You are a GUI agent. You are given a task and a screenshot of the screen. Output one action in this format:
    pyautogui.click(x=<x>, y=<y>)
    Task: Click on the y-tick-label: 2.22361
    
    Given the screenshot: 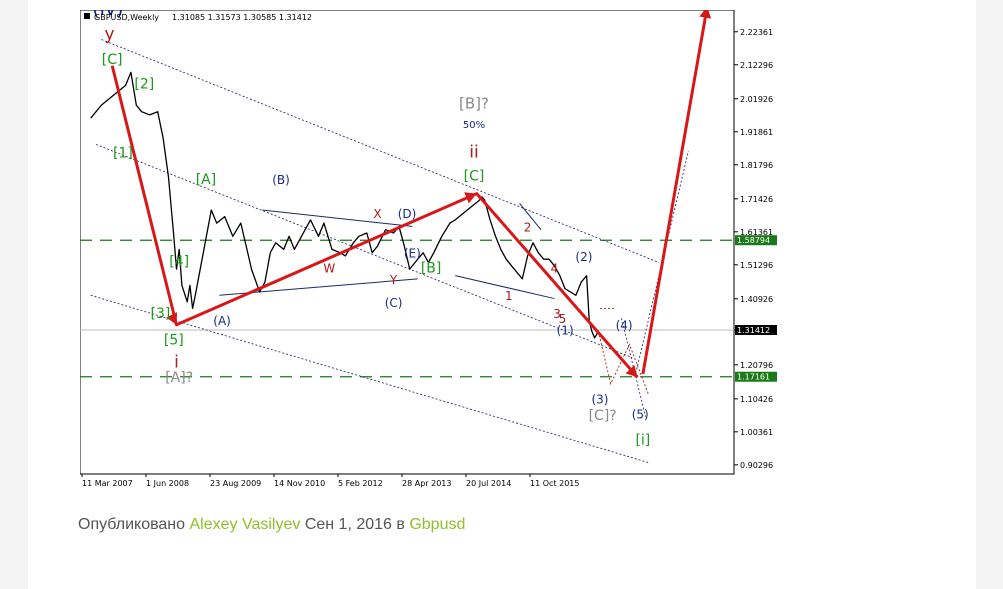 What is the action you would take?
    pyautogui.click(x=756, y=32)
    